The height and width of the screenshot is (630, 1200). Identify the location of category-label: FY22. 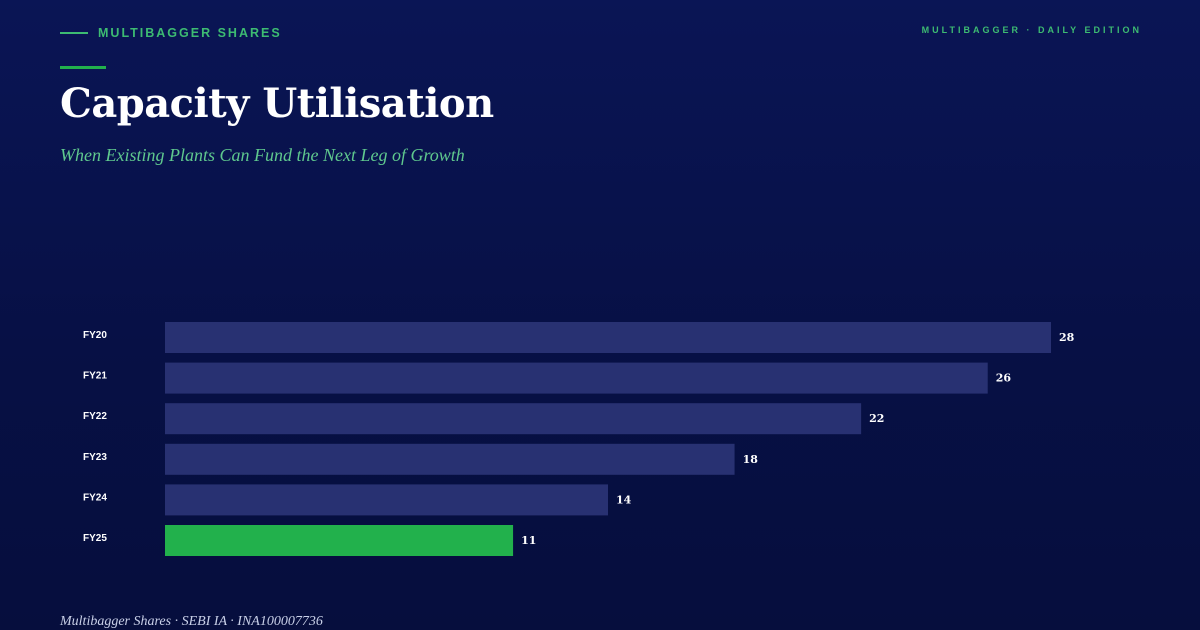
(95, 416).